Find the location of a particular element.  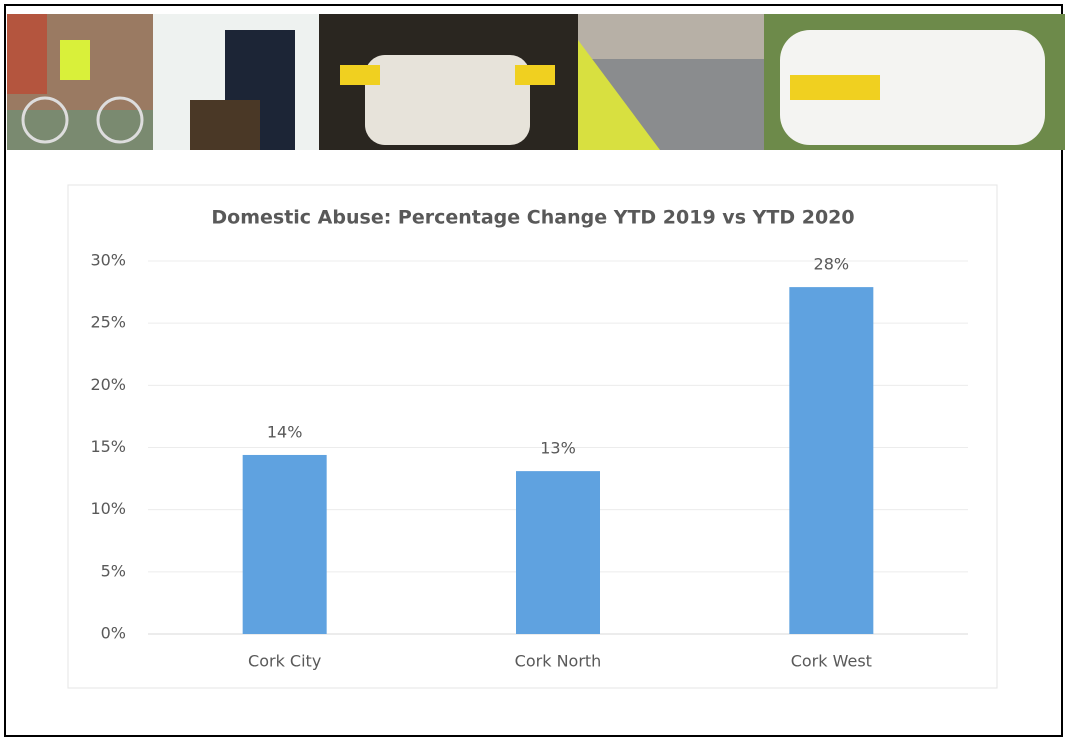

x-tick-label: Cork West is located at coordinates (831, 661).